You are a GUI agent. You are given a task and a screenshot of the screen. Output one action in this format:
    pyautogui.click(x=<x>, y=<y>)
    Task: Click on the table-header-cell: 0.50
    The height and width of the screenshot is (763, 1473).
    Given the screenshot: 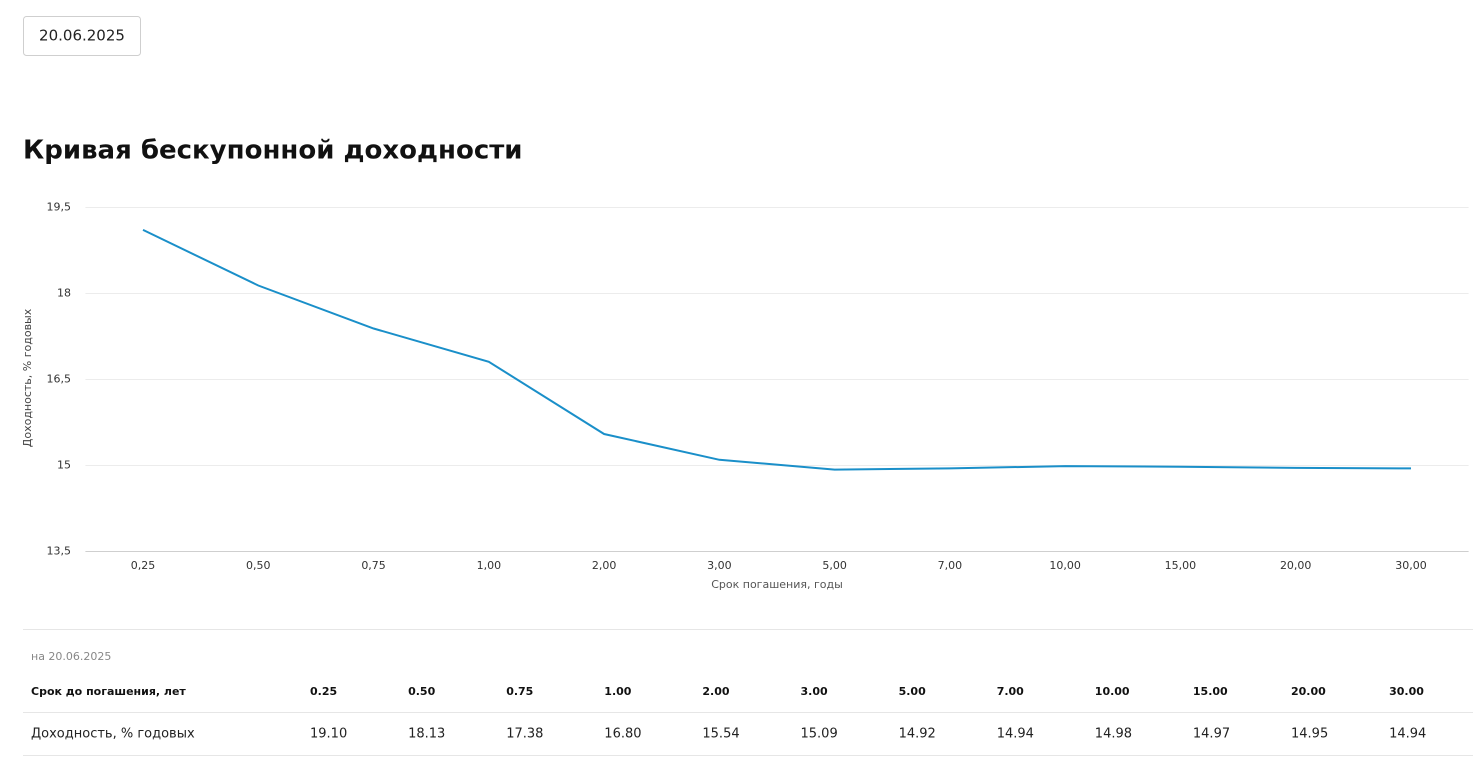 What is the action you would take?
    pyautogui.click(x=421, y=691)
    